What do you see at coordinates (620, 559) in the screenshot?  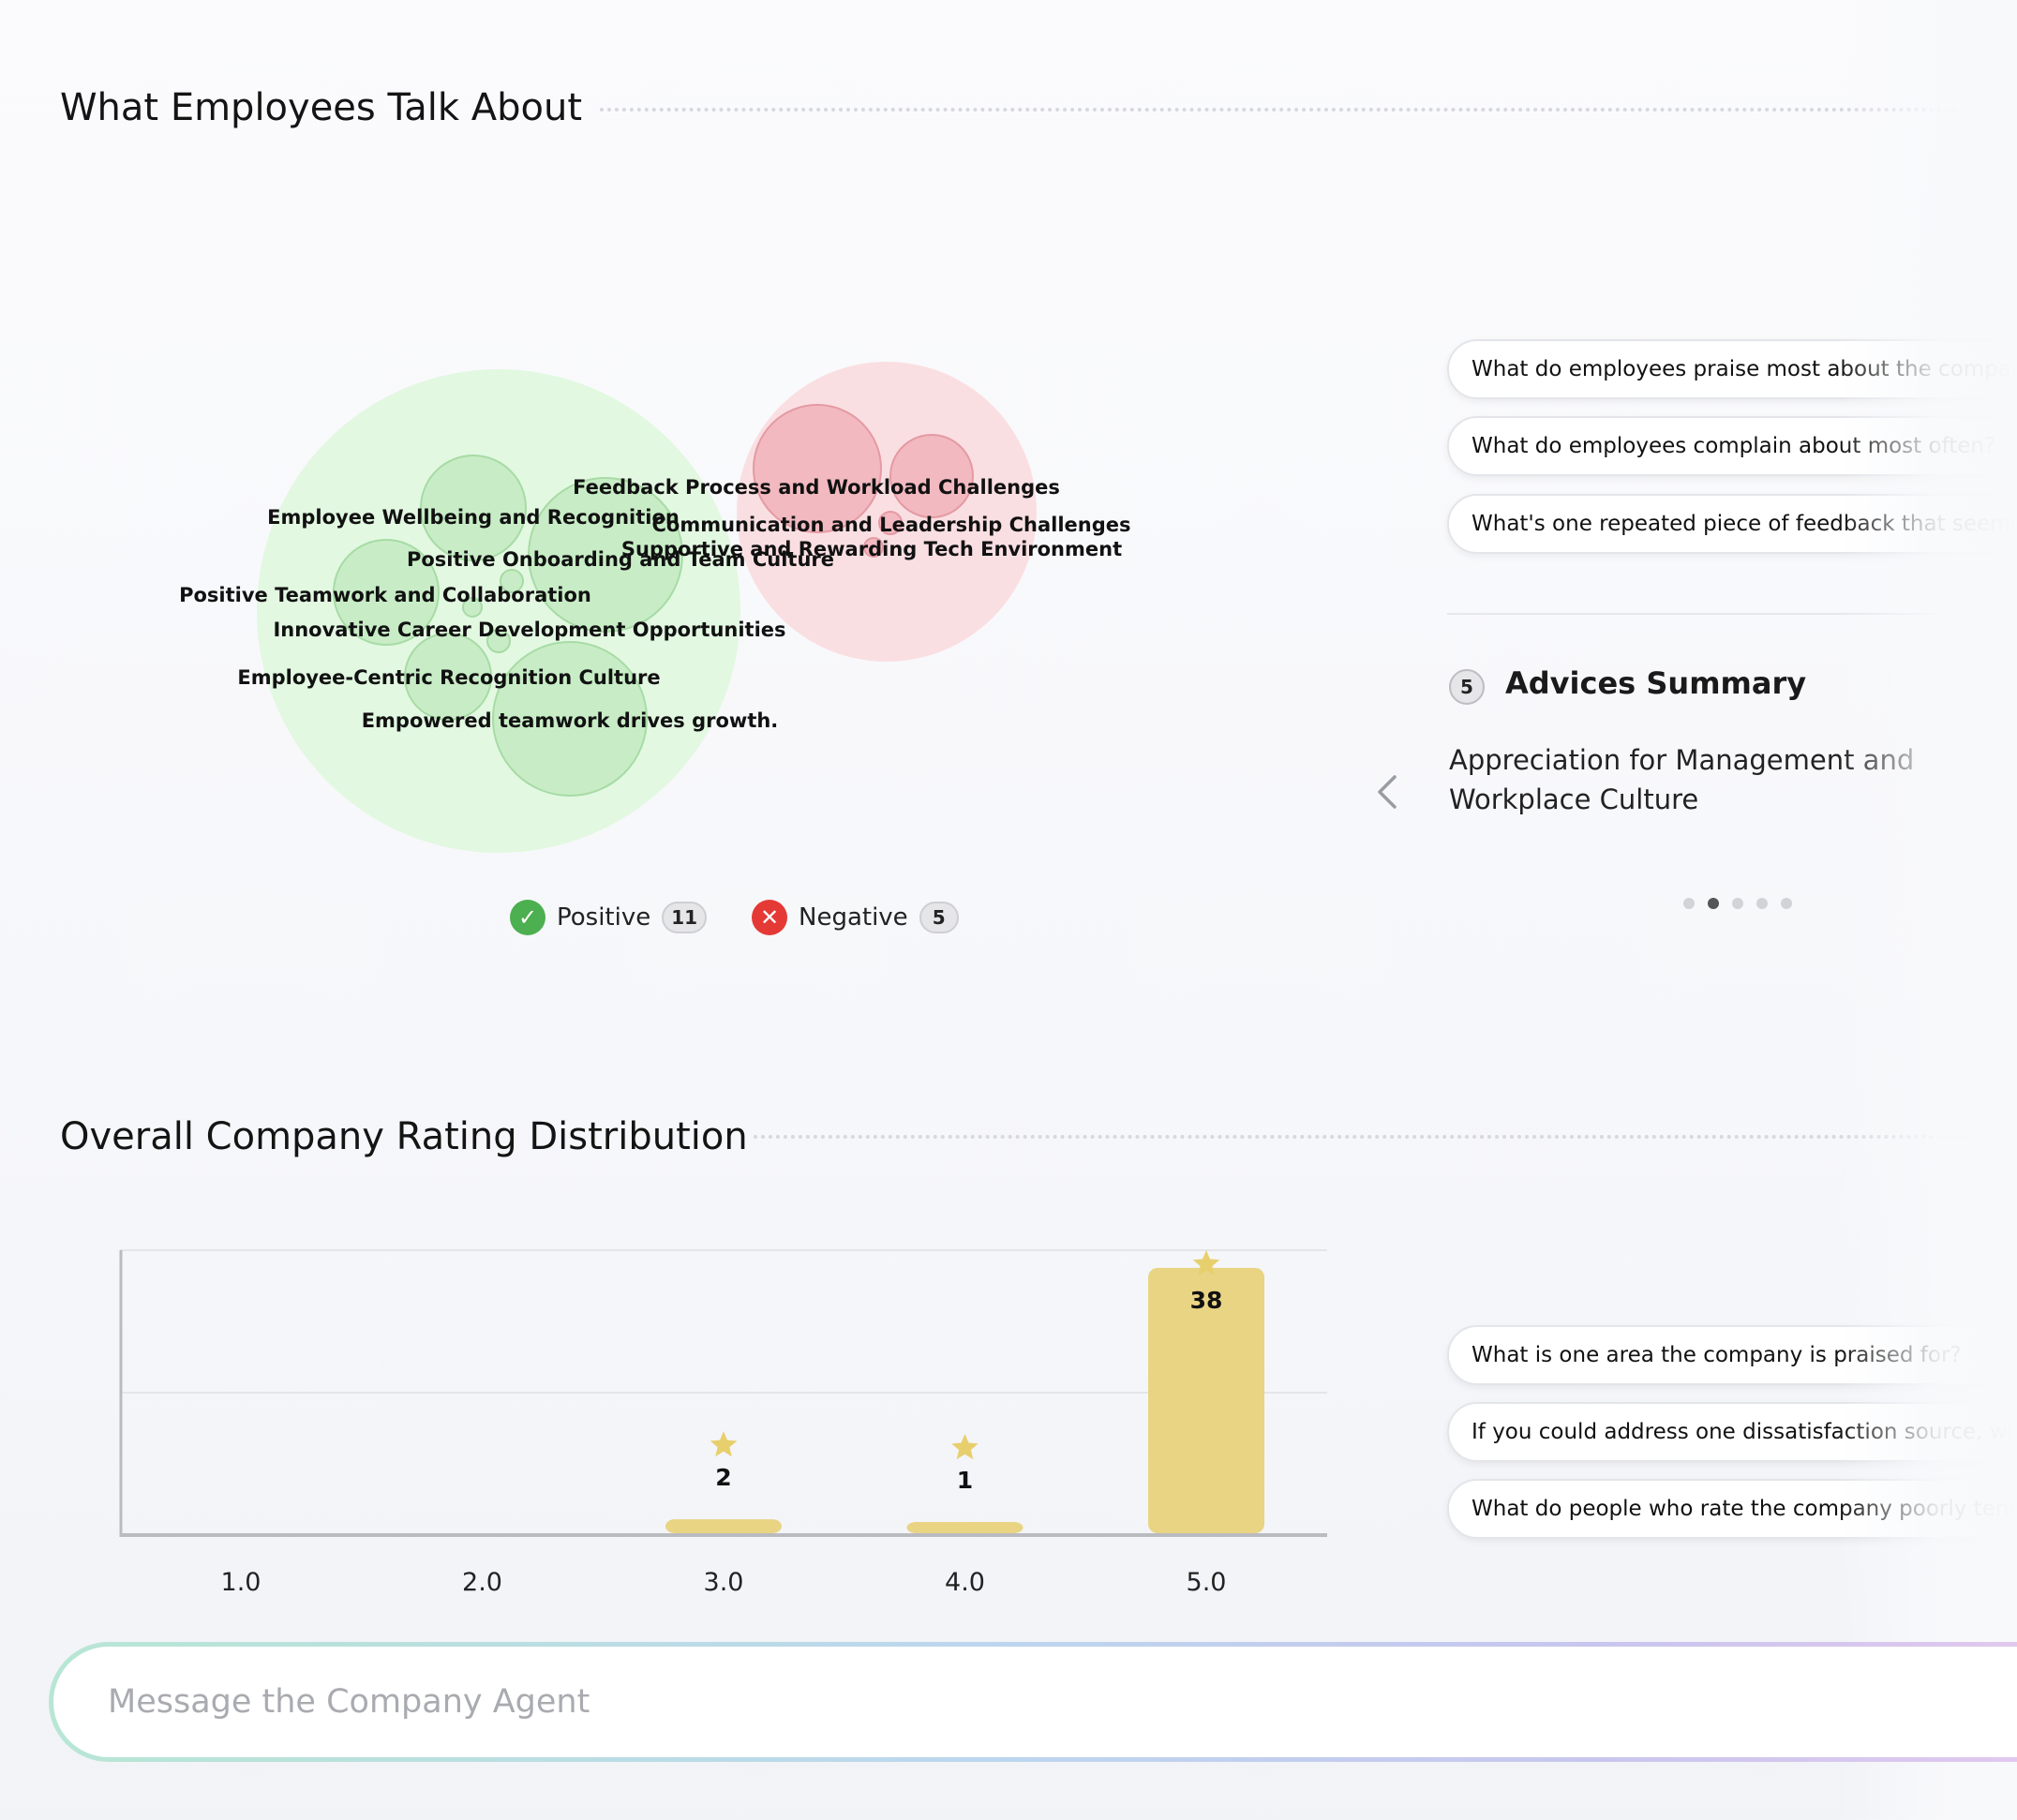 I see `topic-label: Positive Onboarding and Team Culture` at bounding box center [620, 559].